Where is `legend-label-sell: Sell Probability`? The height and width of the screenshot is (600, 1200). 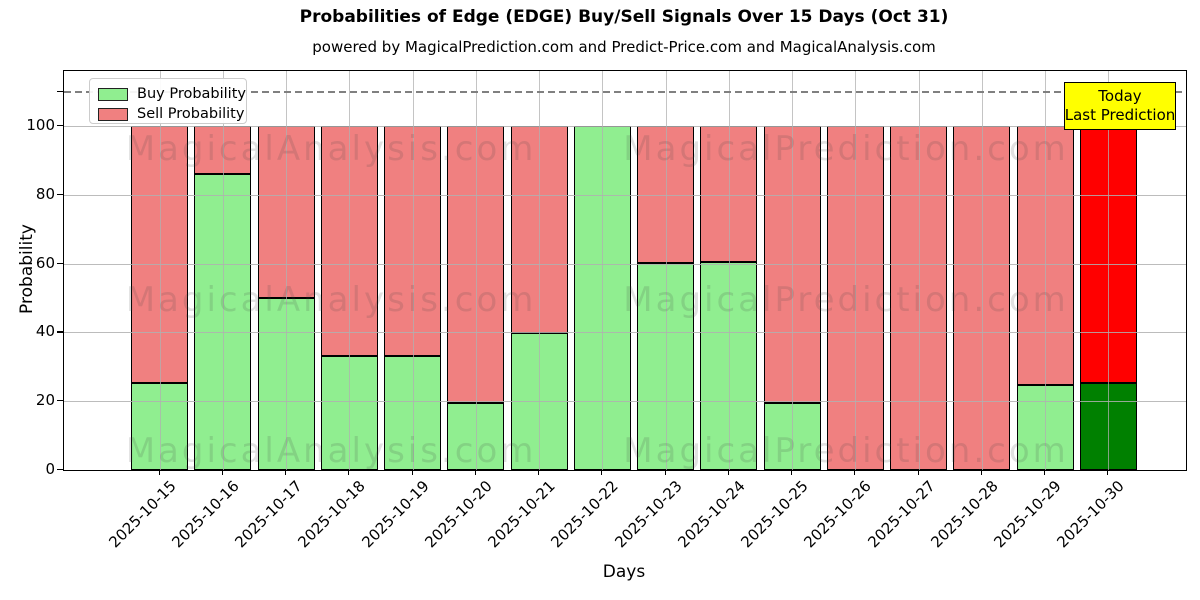 legend-label-sell: Sell Probability is located at coordinates (191, 114).